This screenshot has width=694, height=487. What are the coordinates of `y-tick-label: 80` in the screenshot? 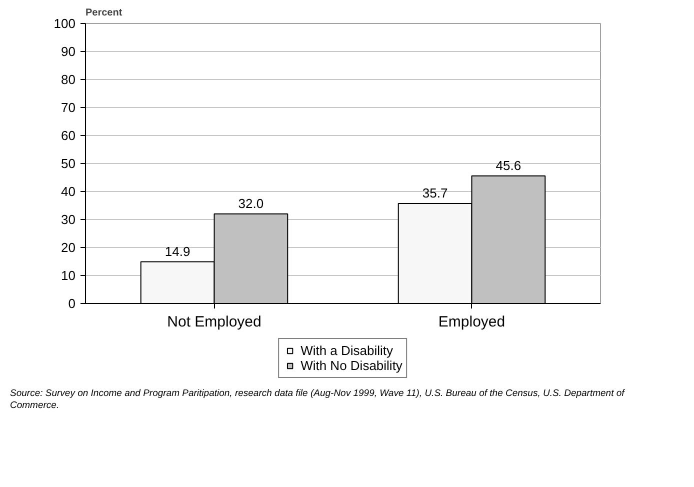 It's located at (68, 79).